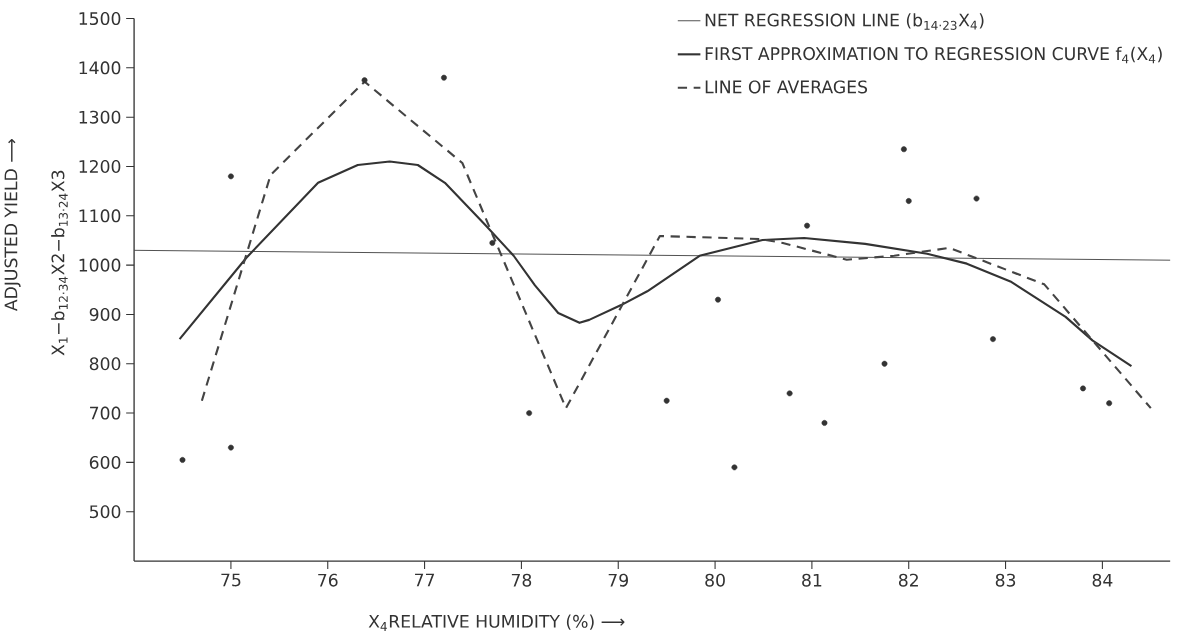 Image resolution: width=1192 pixels, height=635 pixels. What do you see at coordinates (105, 314) in the screenshot?
I see `y-tick-label: 900` at bounding box center [105, 314].